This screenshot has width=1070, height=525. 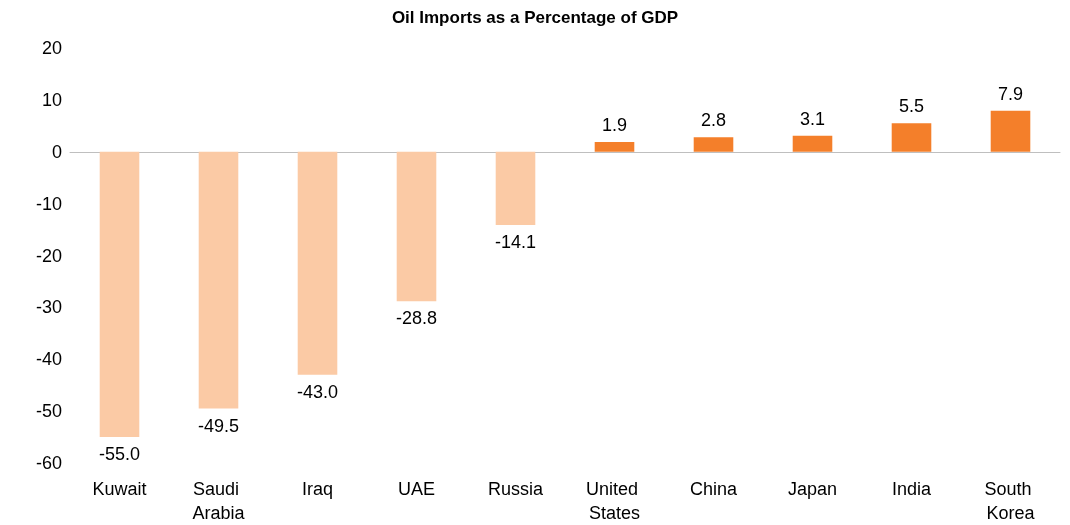 What do you see at coordinates (812, 118) in the screenshot?
I see `data-label: 3.1` at bounding box center [812, 118].